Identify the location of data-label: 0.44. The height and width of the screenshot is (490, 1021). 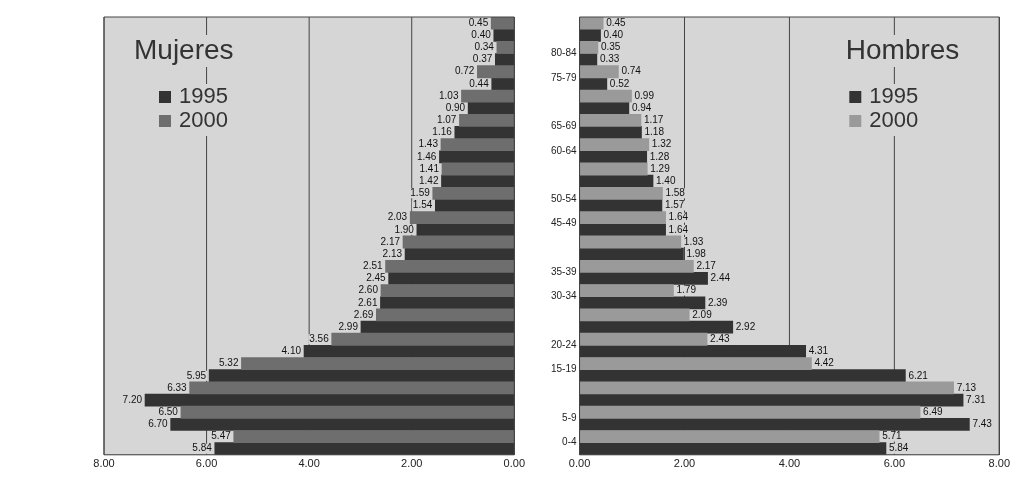
(479, 83).